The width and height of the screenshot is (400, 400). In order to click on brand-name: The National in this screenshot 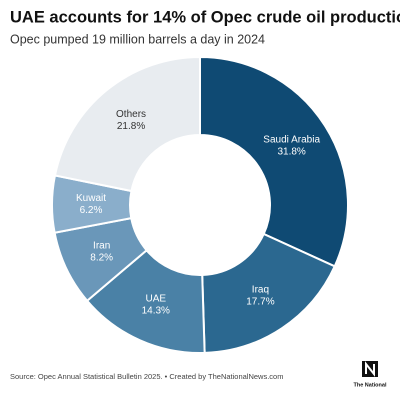, I will do `click(369, 385)`.